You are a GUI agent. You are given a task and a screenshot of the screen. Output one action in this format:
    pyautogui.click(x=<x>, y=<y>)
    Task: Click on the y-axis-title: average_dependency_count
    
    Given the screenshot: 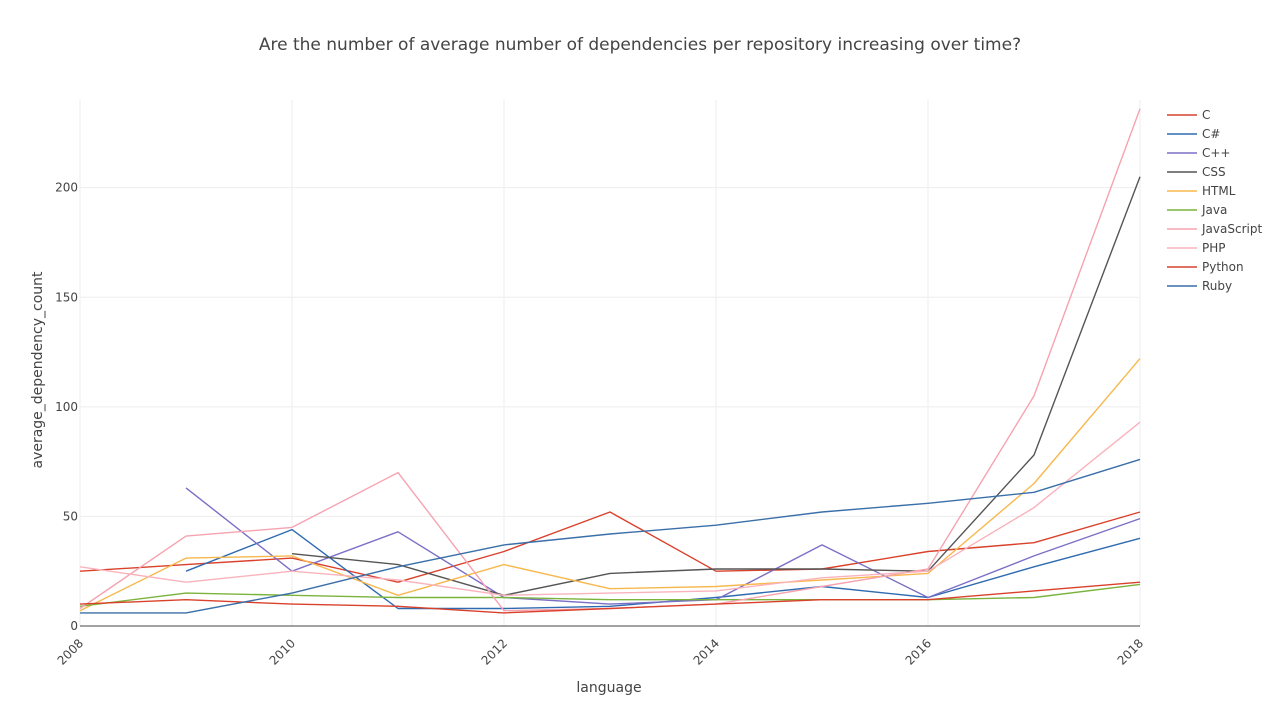 What is the action you would take?
    pyautogui.click(x=38, y=370)
    